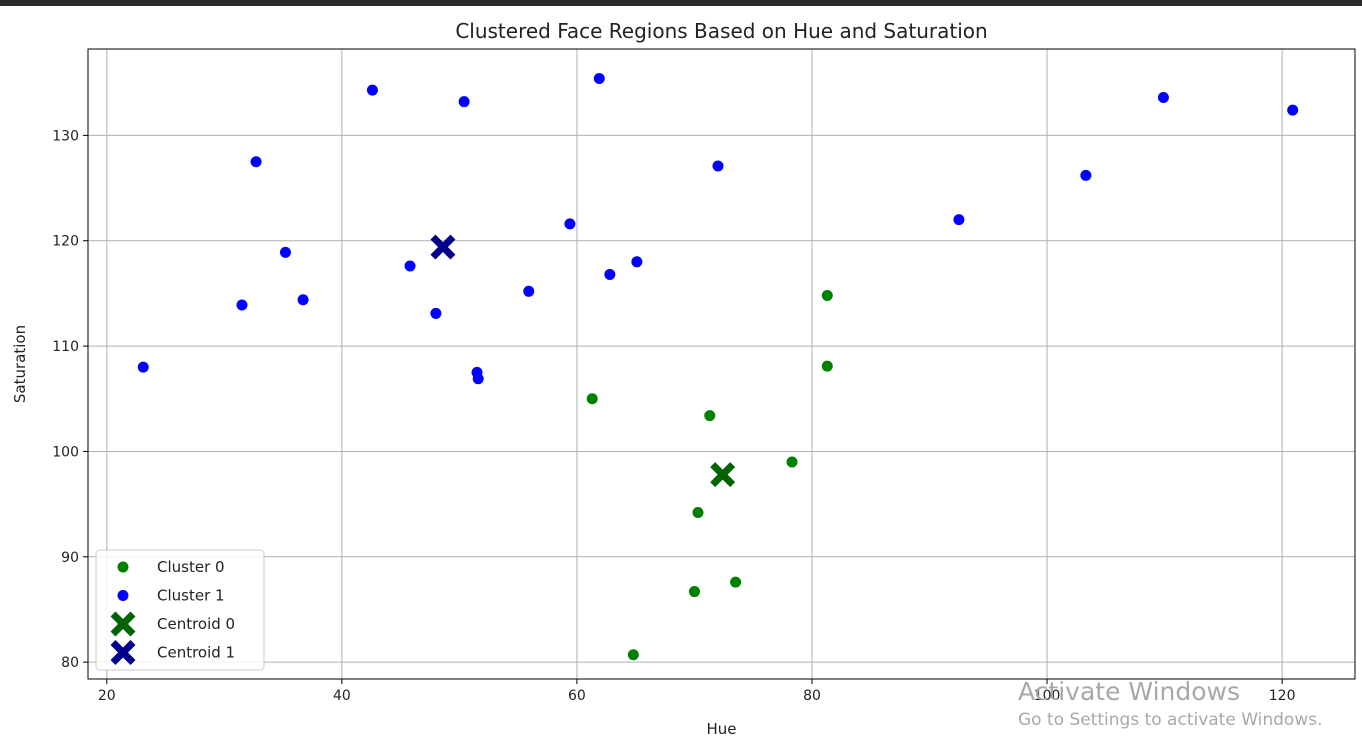 This screenshot has width=1362, height=750. What do you see at coordinates (812, 696) in the screenshot?
I see `x-tick-label: 80` at bounding box center [812, 696].